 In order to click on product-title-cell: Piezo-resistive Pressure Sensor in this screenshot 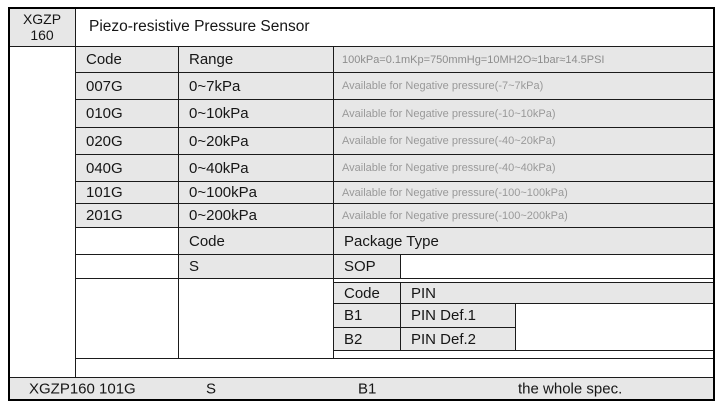, I will do `click(395, 27)`.